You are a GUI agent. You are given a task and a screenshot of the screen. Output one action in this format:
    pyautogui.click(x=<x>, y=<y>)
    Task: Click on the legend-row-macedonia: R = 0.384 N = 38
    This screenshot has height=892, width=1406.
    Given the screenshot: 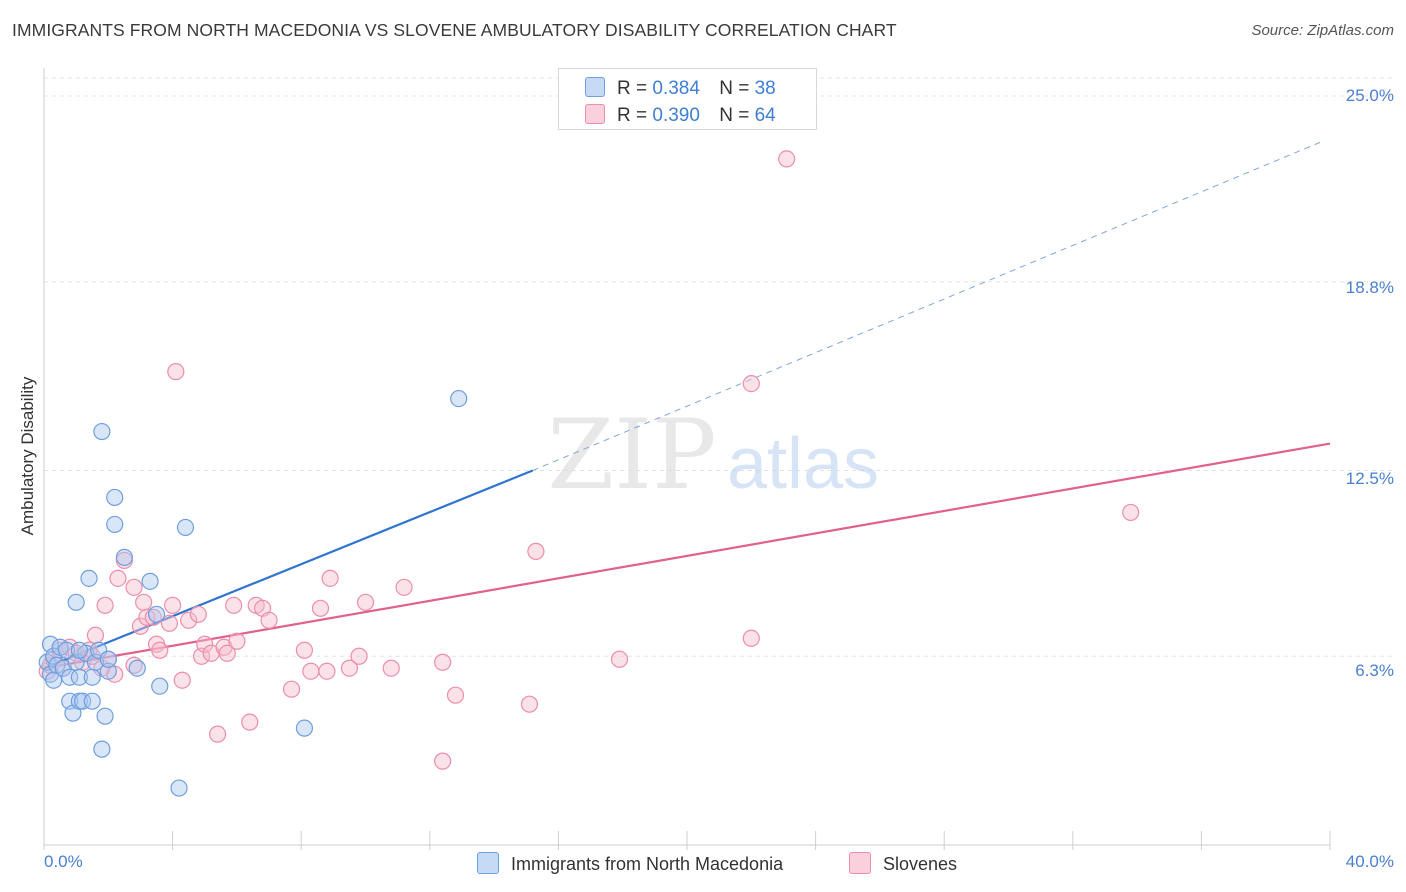 What is the action you would take?
    pyautogui.click(x=680, y=89)
    